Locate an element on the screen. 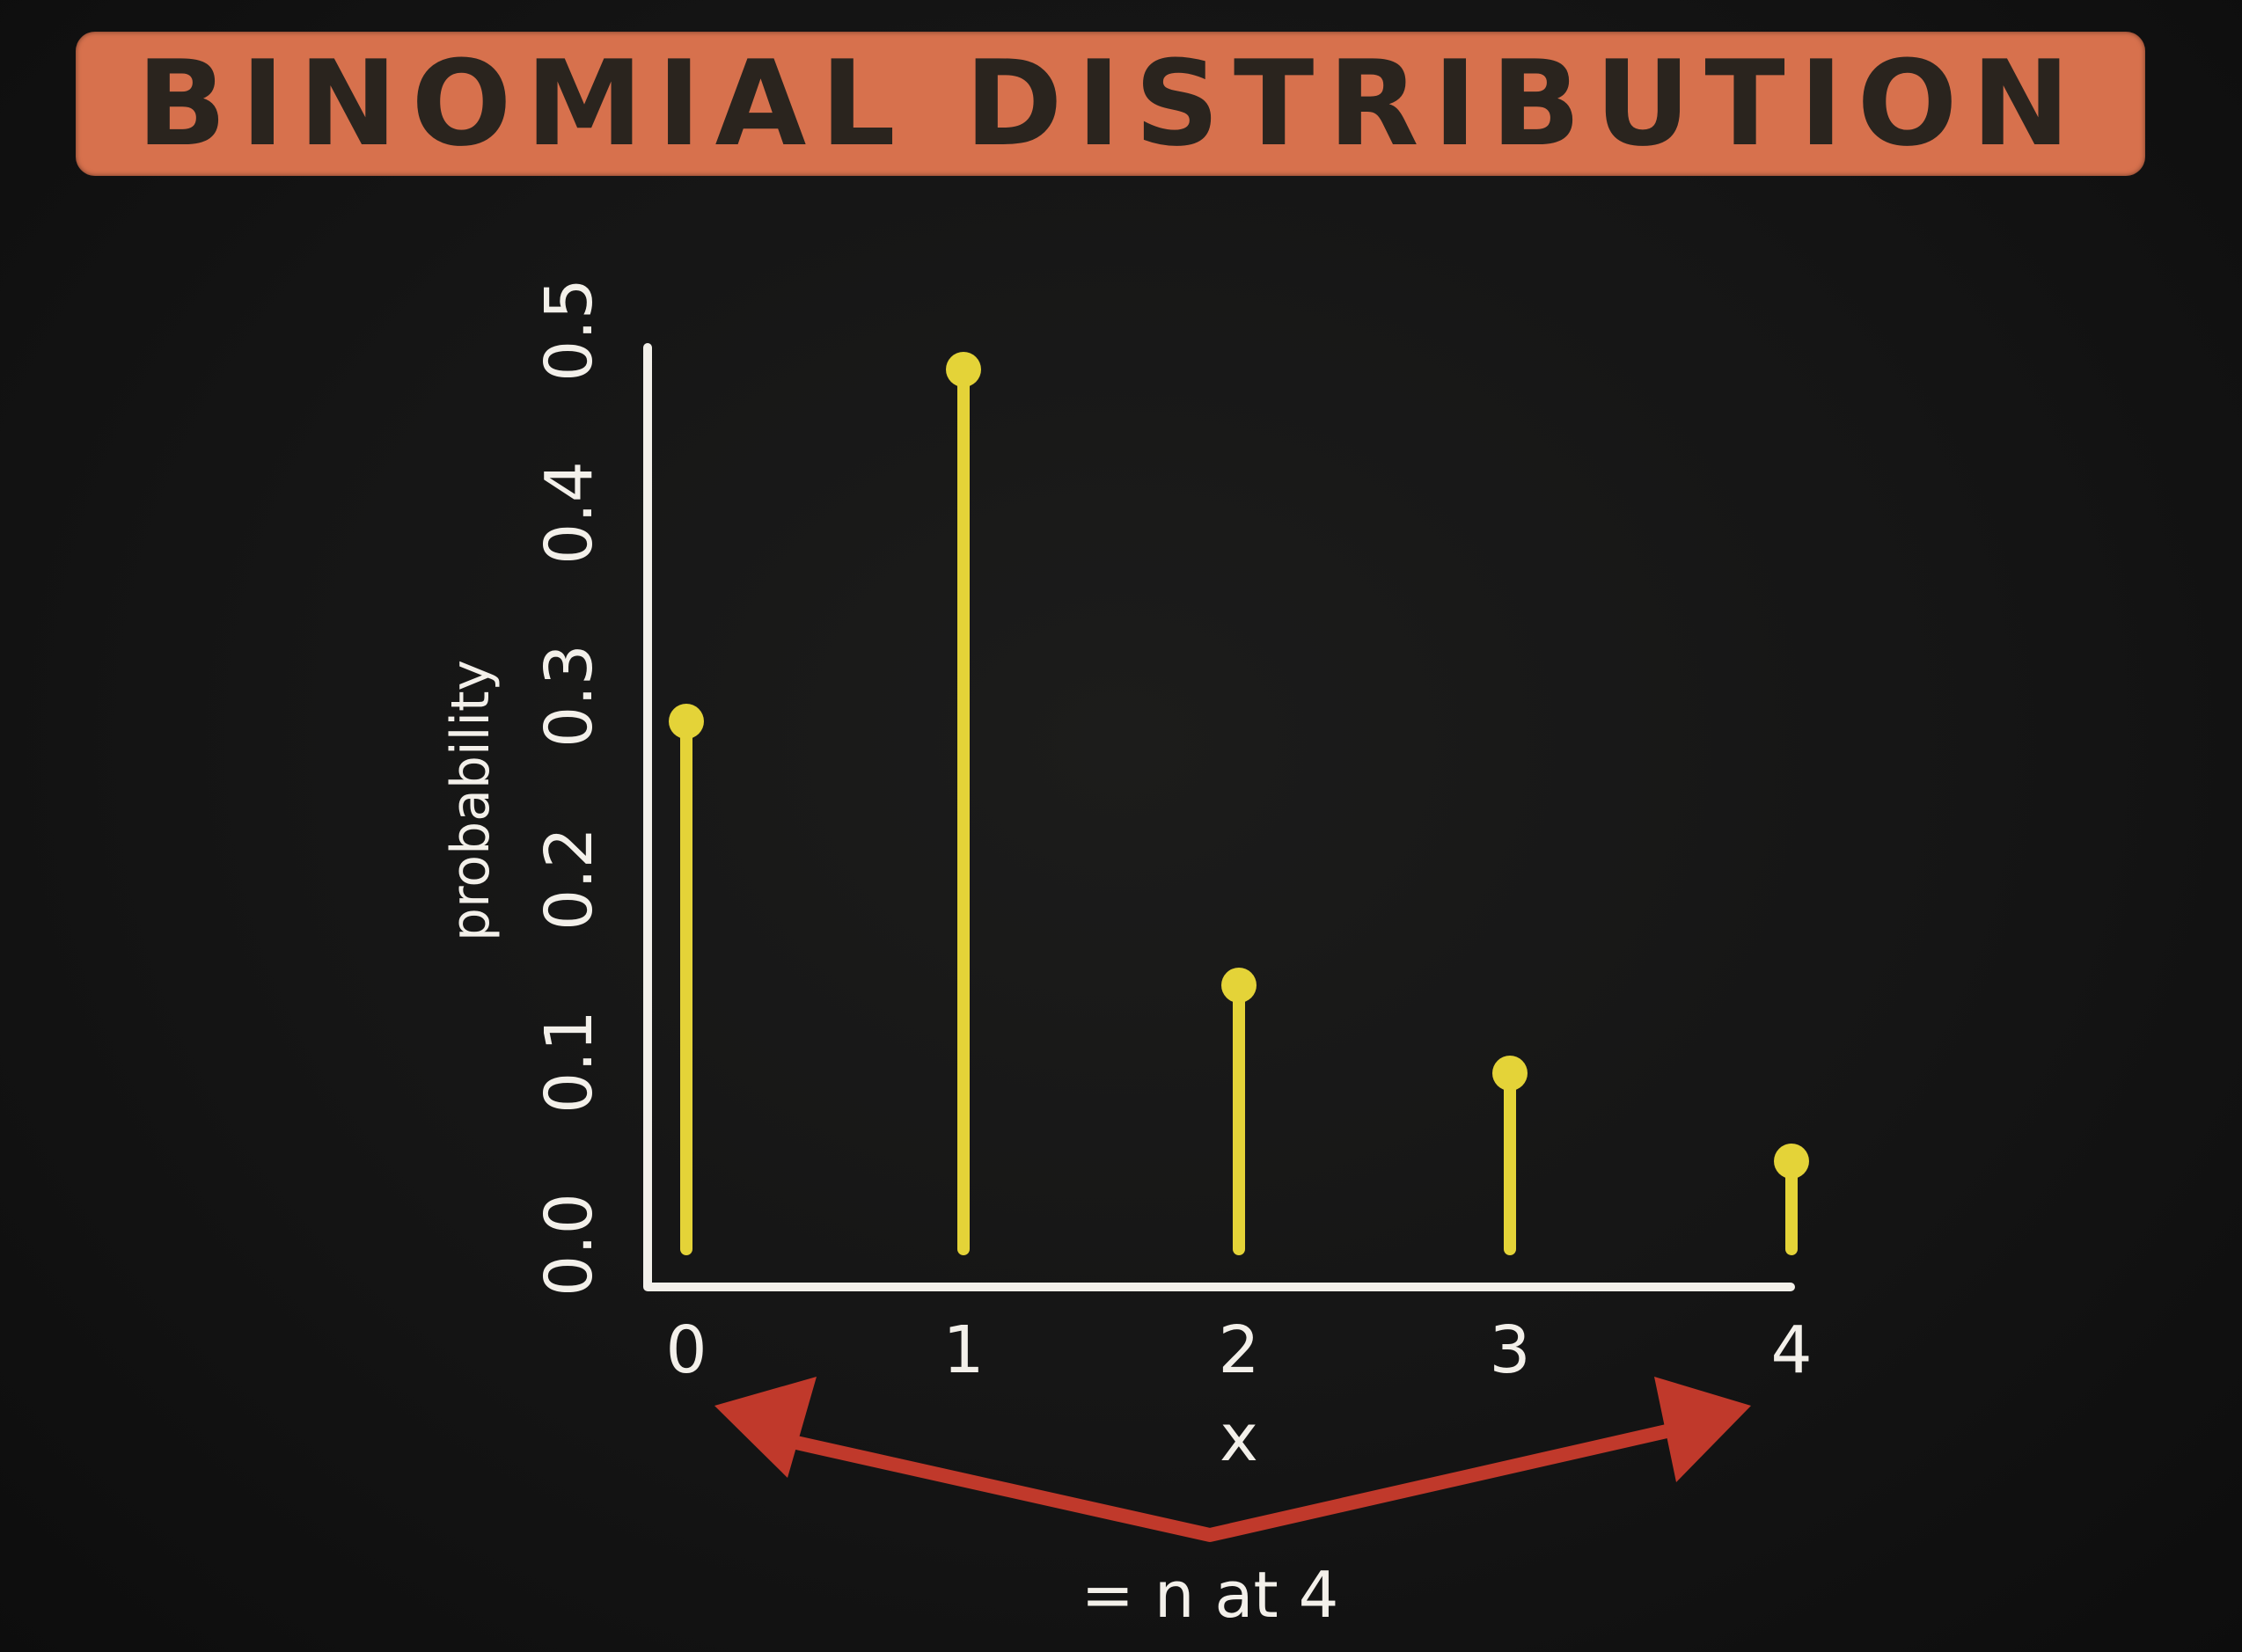 Image resolution: width=2242 pixels, height=1652 pixels. y-tick-labels: 0.0 0.1 0.2 0.3 0.4 0.5 is located at coordinates (569, 787).